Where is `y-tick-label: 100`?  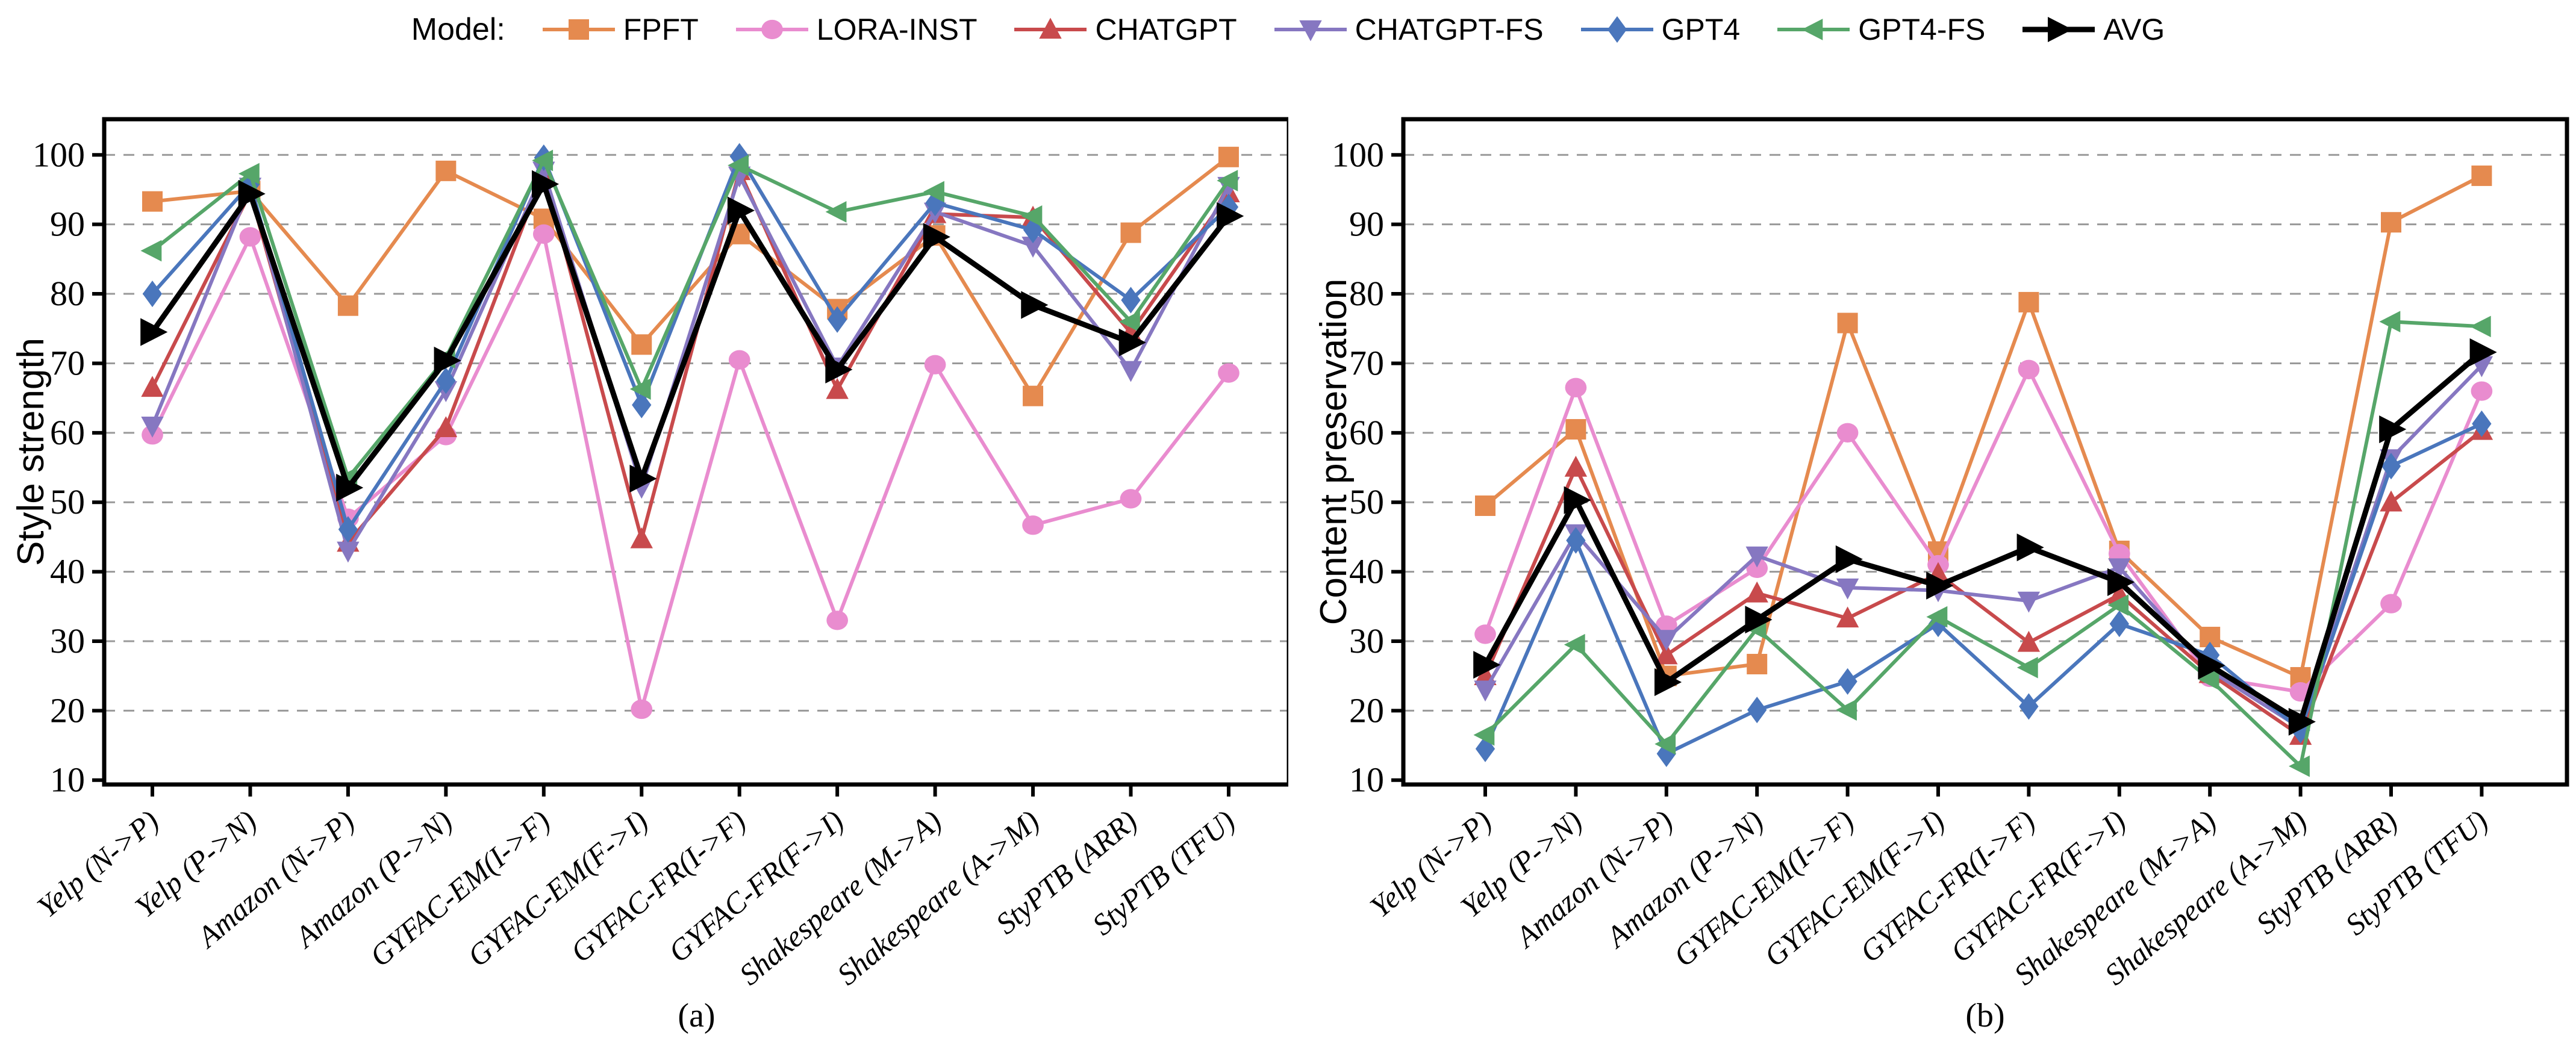 y-tick-label: 100 is located at coordinates (1358, 155).